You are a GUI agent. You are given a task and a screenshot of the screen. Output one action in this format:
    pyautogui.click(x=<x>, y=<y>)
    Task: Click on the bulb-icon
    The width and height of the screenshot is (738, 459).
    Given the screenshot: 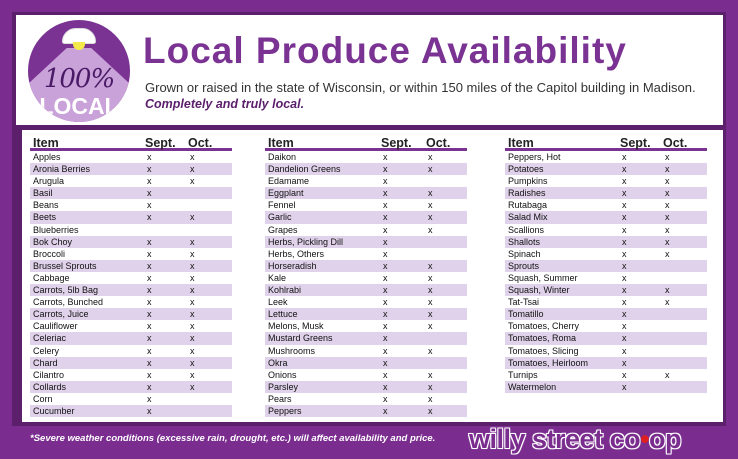 What is the action you would take?
    pyautogui.click(x=79, y=46)
    